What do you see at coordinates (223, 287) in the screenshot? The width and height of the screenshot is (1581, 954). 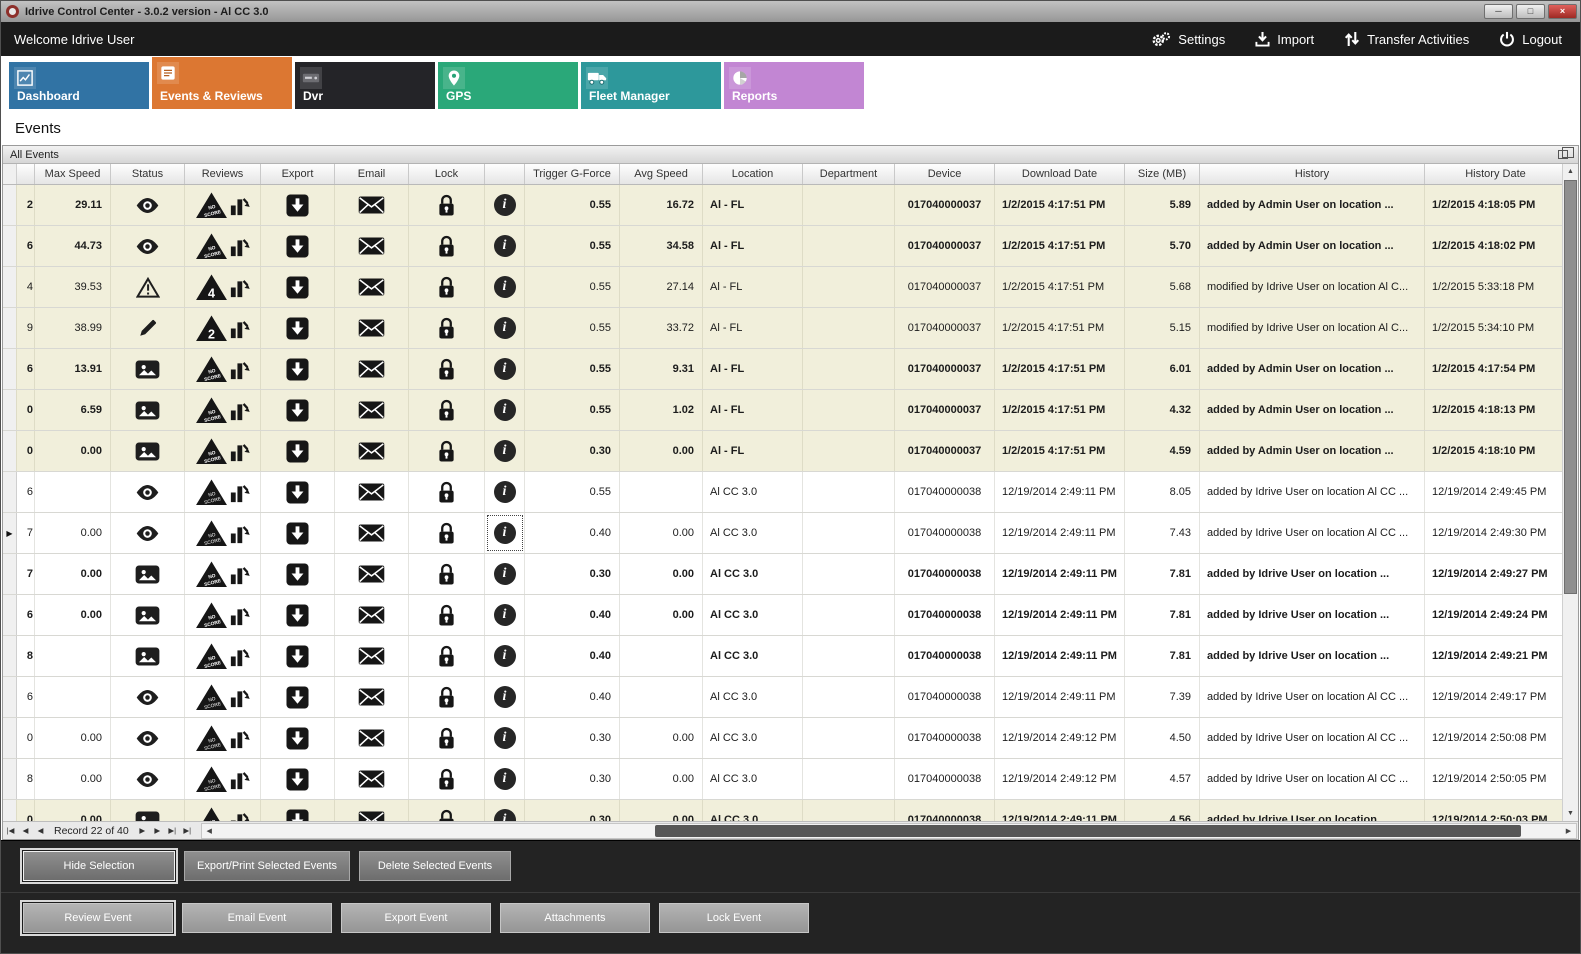 I see `cell-reviews: 4` at bounding box center [223, 287].